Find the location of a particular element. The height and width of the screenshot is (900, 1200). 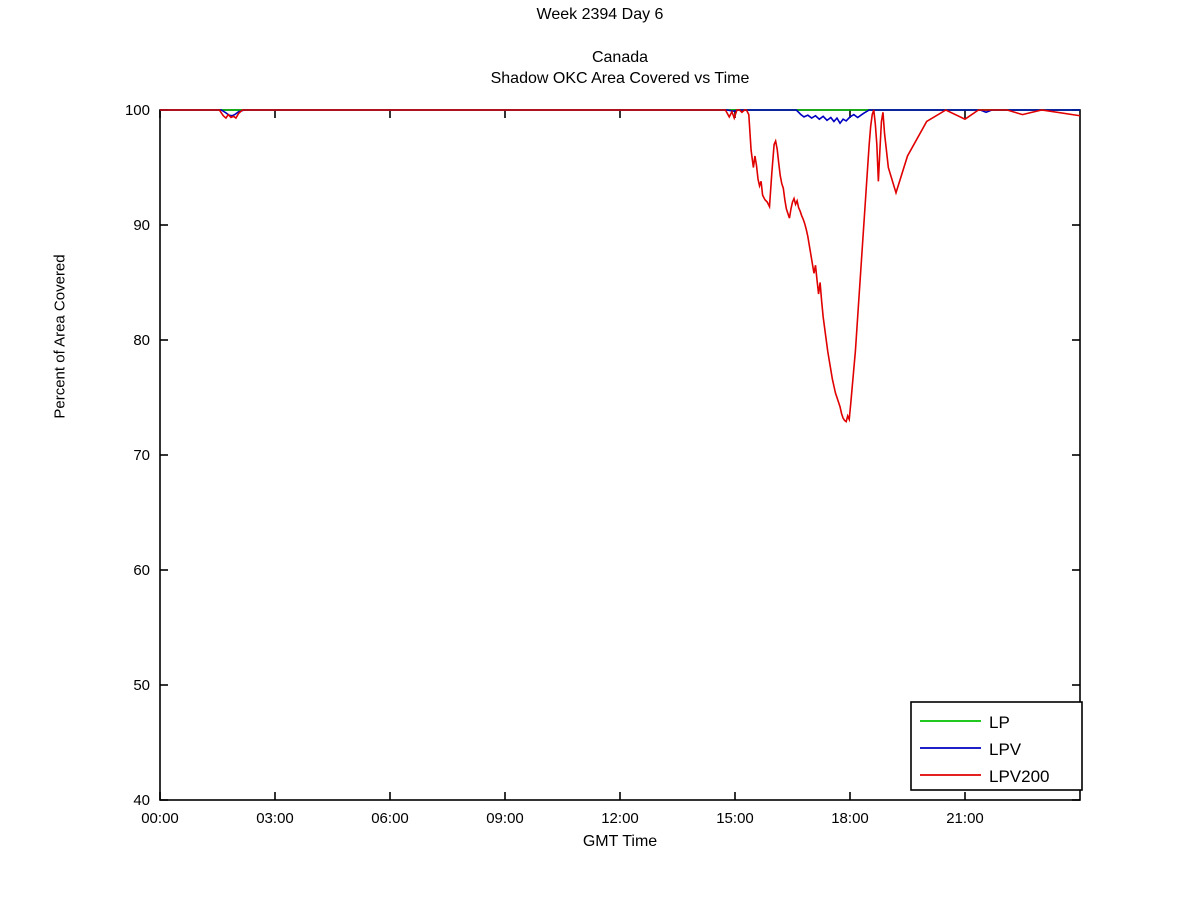

y-tick-label: 90 is located at coordinates (141, 225).